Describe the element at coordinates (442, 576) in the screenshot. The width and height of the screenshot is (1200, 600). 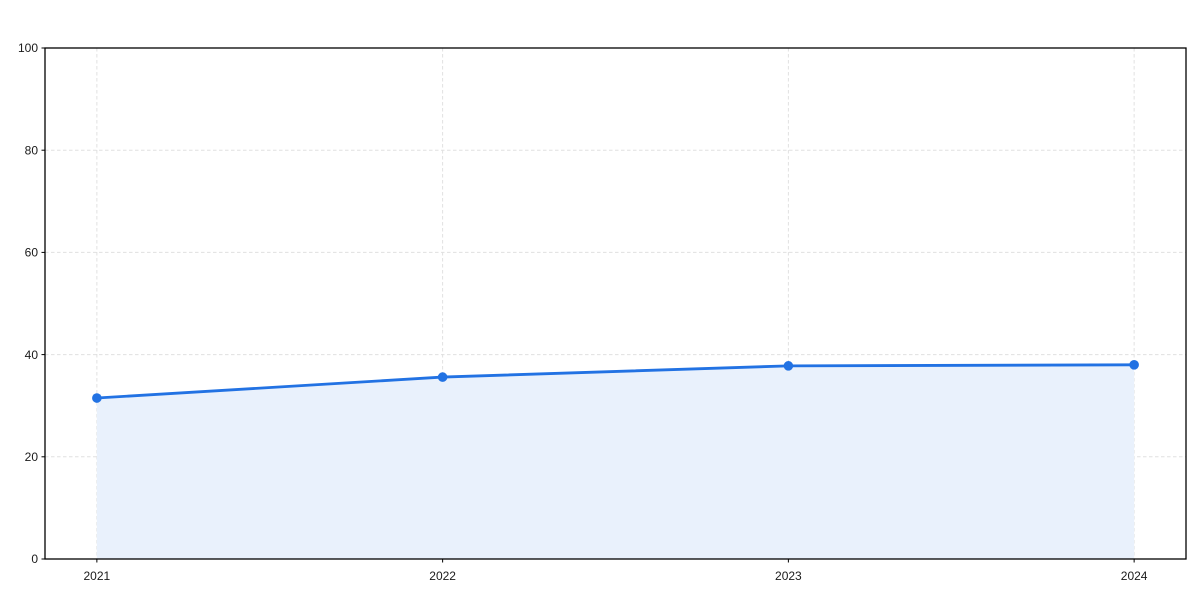
I see `x-tick-label: 2022` at that location.